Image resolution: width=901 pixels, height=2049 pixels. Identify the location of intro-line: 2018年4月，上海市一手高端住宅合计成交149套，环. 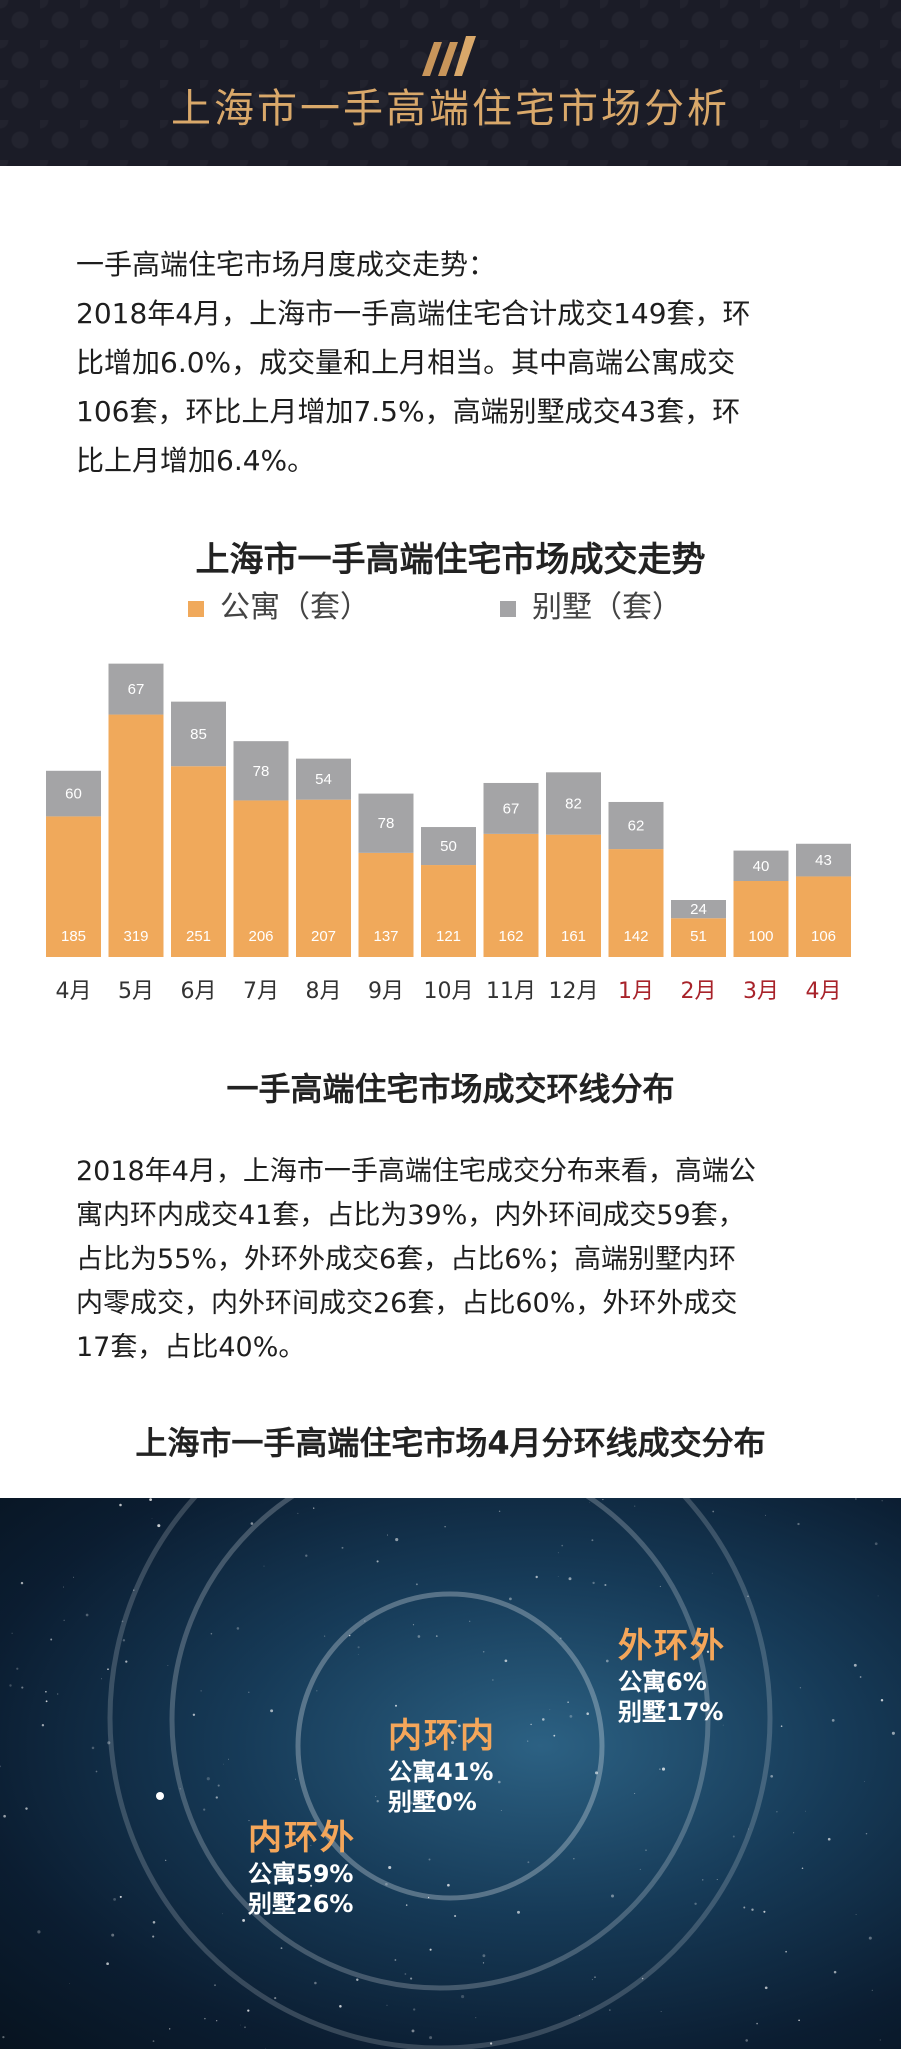
(413, 313).